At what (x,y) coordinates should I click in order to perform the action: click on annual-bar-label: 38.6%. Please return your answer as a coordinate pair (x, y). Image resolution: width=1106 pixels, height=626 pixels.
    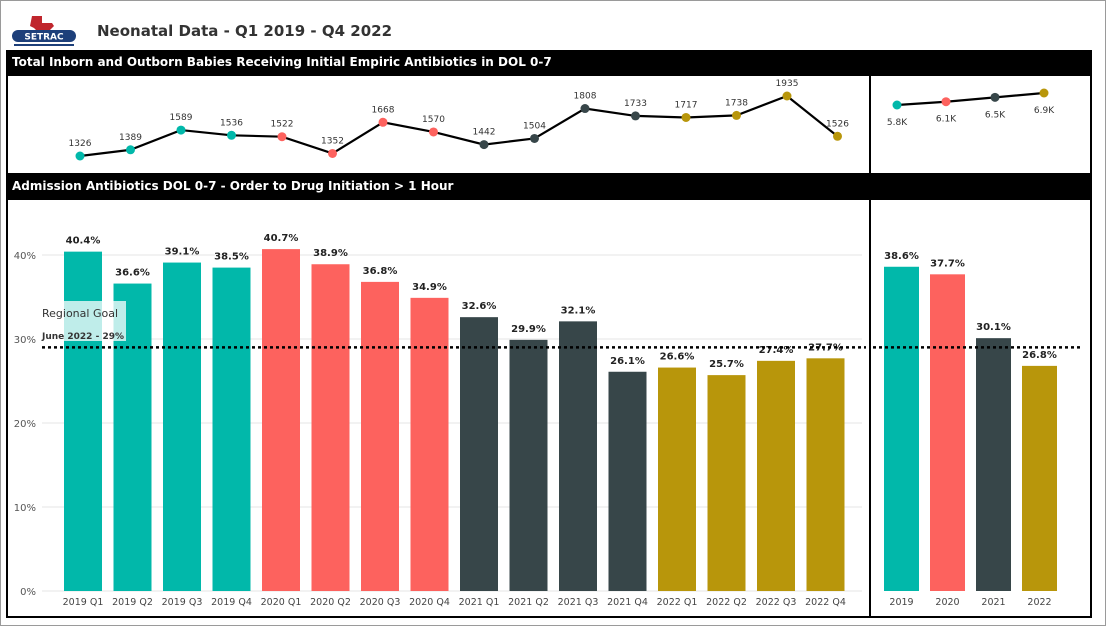
    Looking at the image, I should click on (901, 256).